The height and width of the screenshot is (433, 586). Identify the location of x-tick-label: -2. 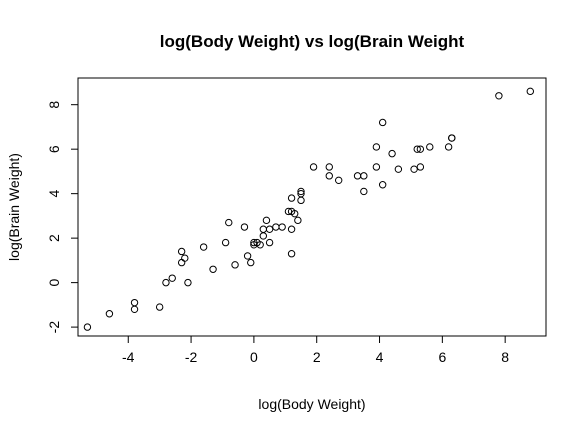
(191, 357).